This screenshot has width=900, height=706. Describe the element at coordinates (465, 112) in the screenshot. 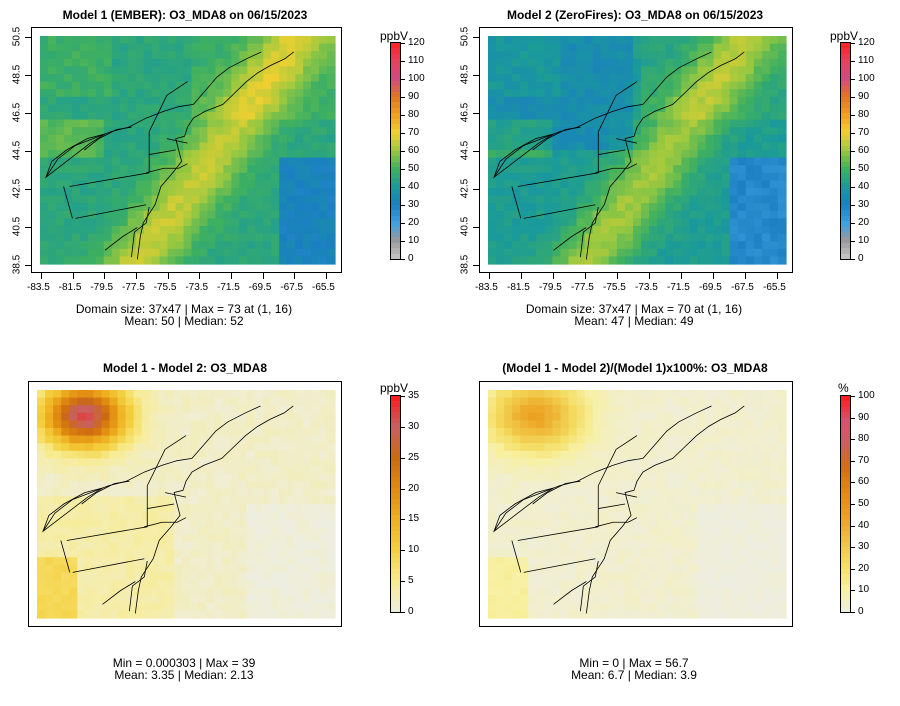

I see `y-tick-label: 46.5` at that location.